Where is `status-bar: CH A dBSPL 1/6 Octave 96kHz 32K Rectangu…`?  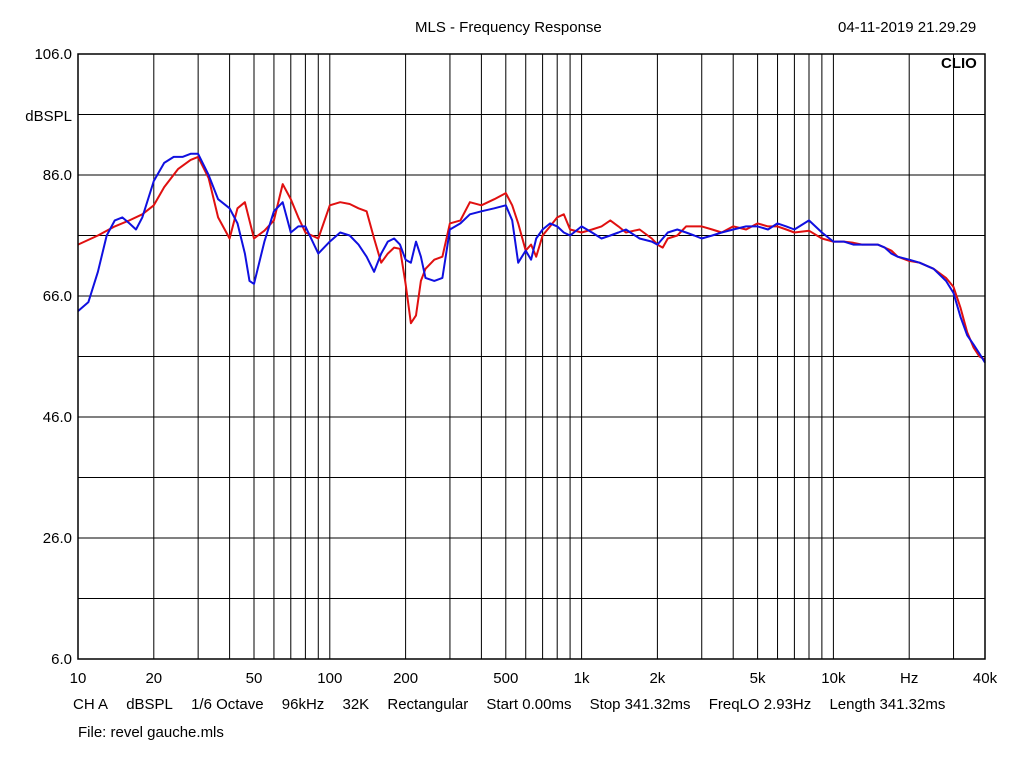 status-bar: CH A dBSPL 1/6 Octave 96kHz 32K Rectangu… is located at coordinates (516, 704).